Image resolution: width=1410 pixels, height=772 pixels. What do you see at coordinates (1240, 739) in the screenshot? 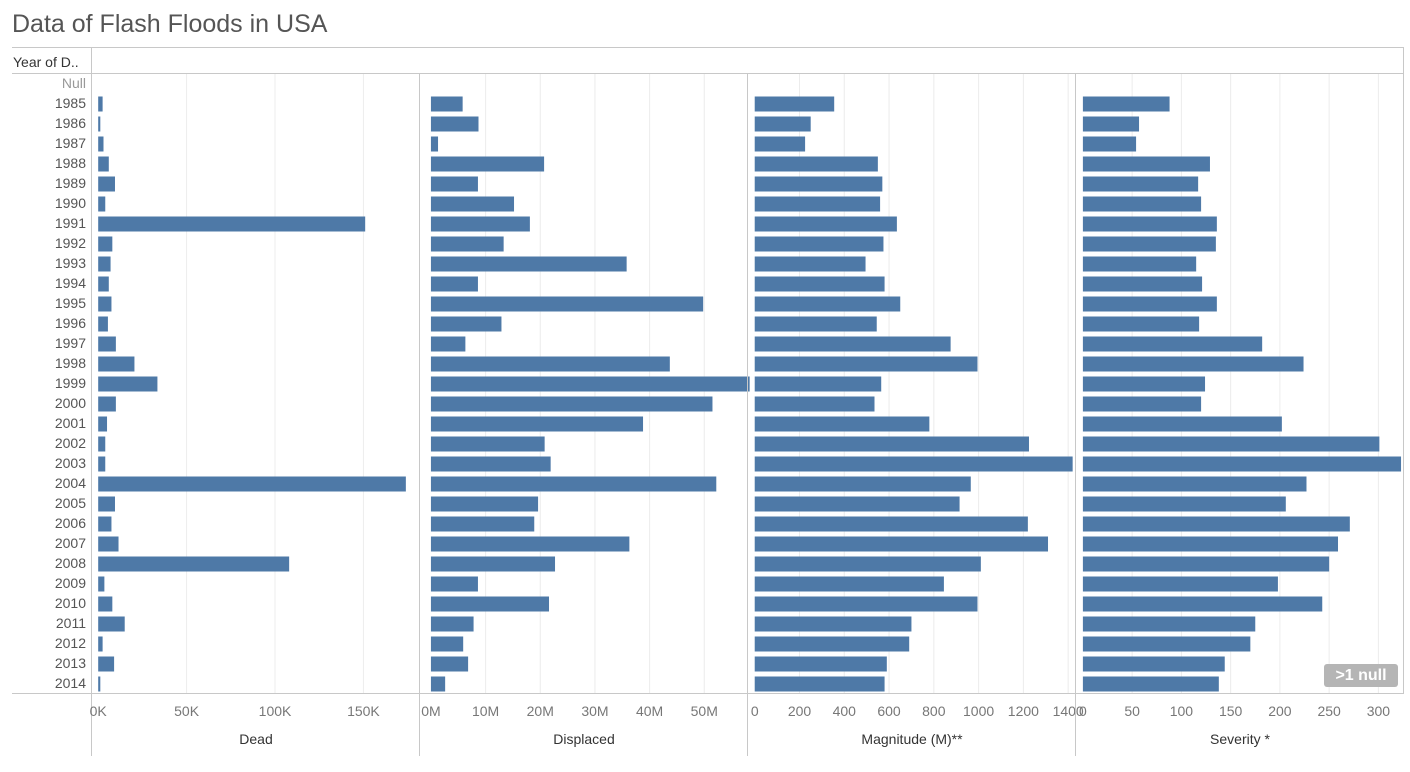
I see `severity-axis-title: Severity *` at bounding box center [1240, 739].